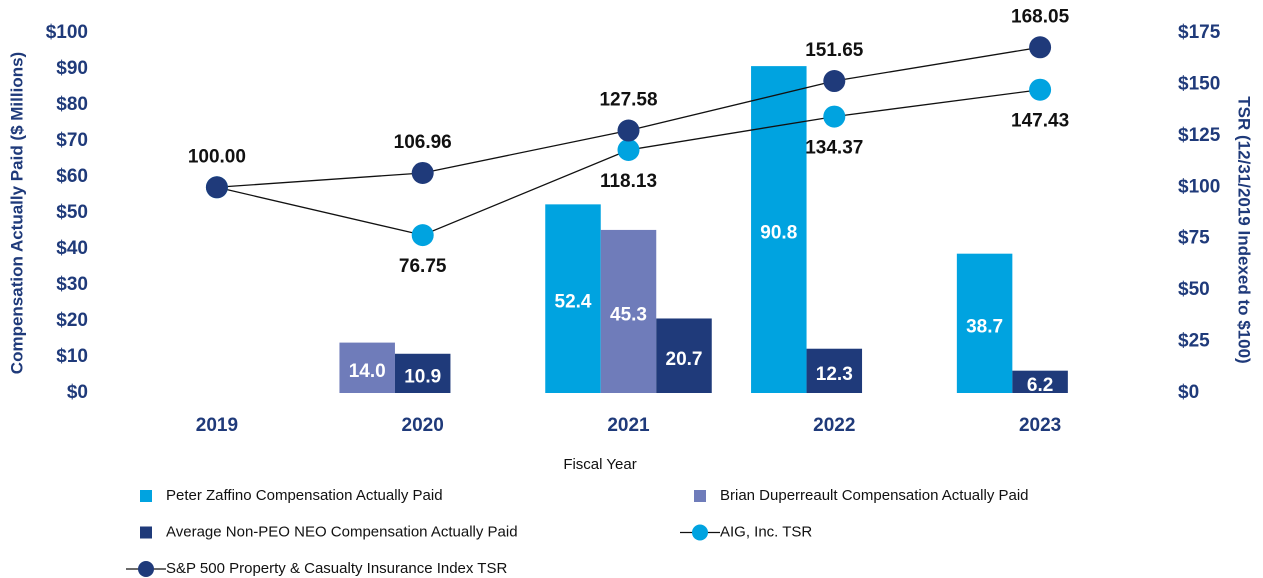  Describe the element at coordinates (628, 314) in the screenshot. I see `bar-value-label: 45.3` at that location.